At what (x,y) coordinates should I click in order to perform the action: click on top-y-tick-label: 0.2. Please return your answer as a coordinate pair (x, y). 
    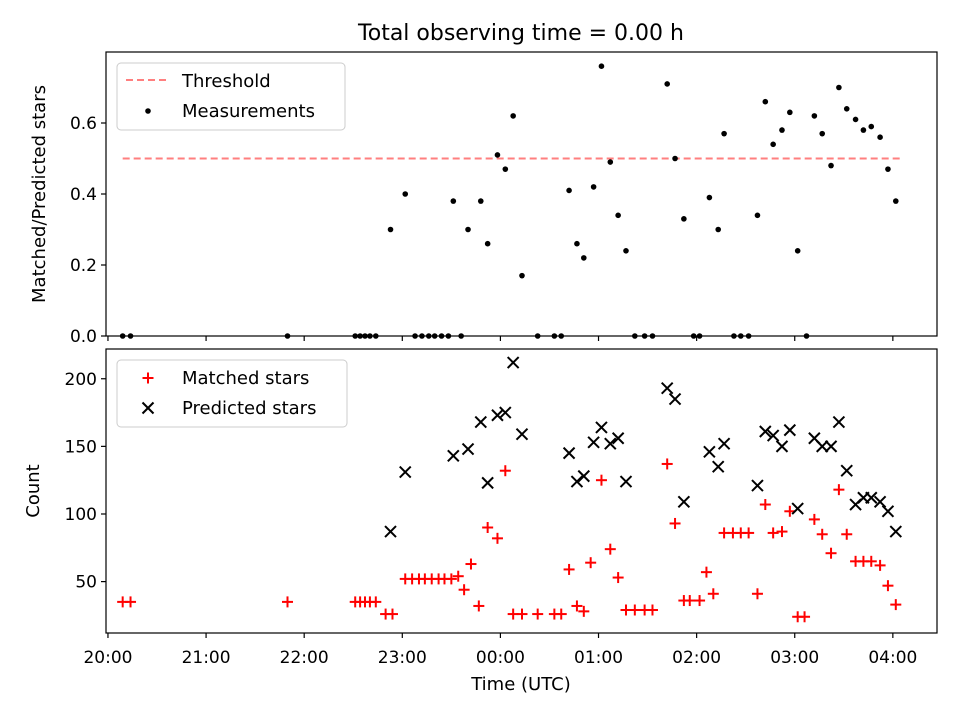
    Looking at the image, I should click on (83, 266).